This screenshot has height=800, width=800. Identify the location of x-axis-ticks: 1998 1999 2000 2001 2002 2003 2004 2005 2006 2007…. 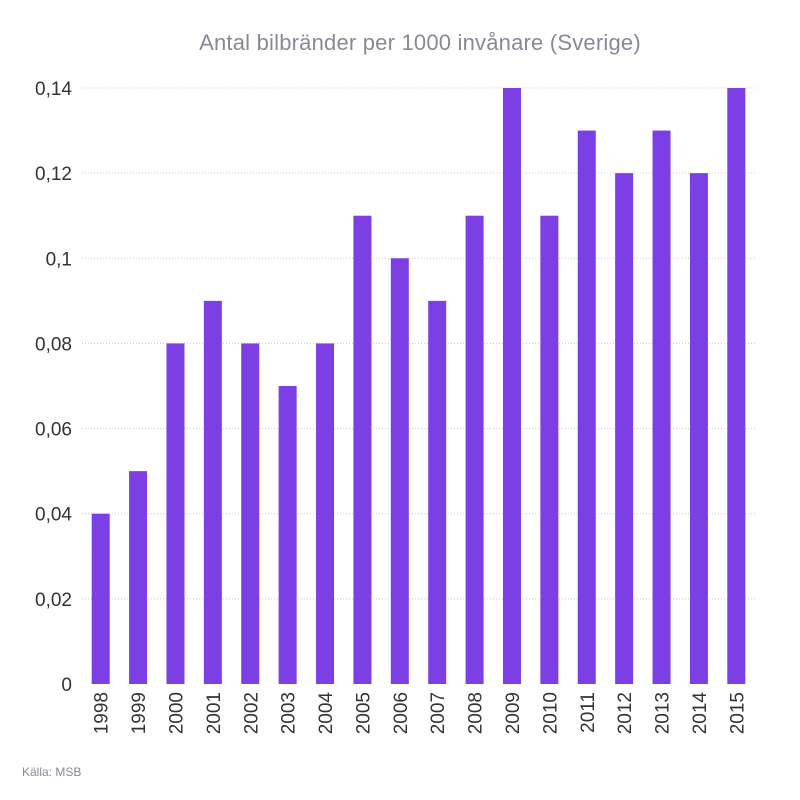
(420, 713).